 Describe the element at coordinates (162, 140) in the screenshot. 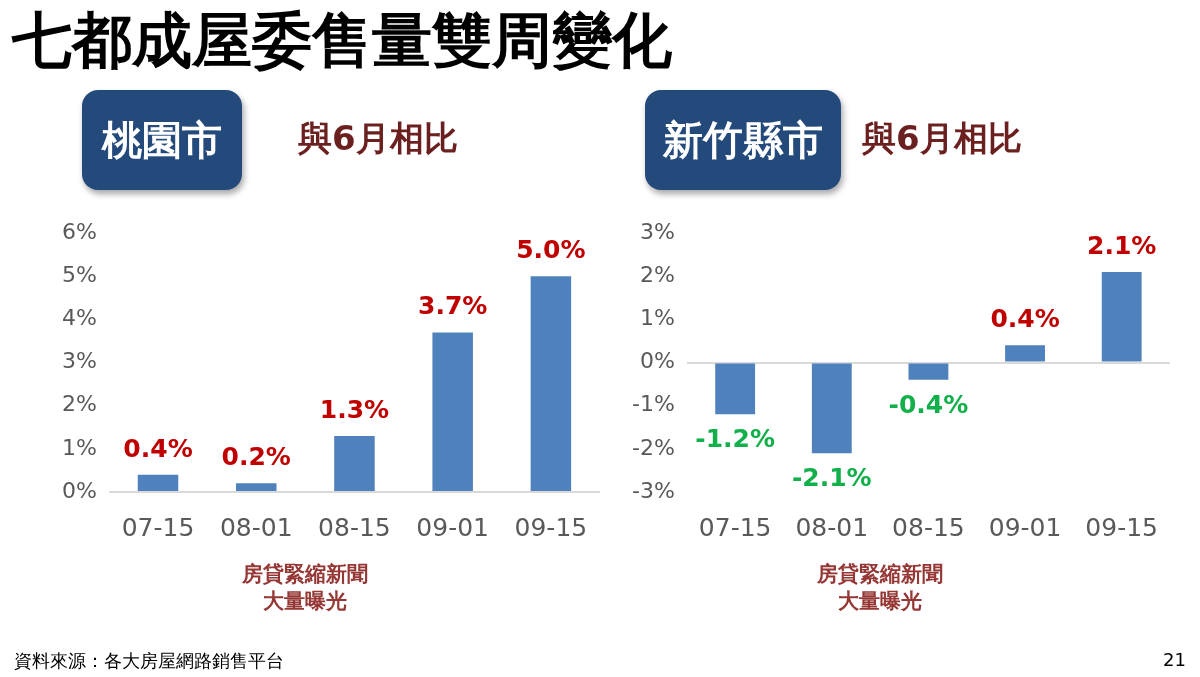

I see `chart-title: 桃園市` at that location.